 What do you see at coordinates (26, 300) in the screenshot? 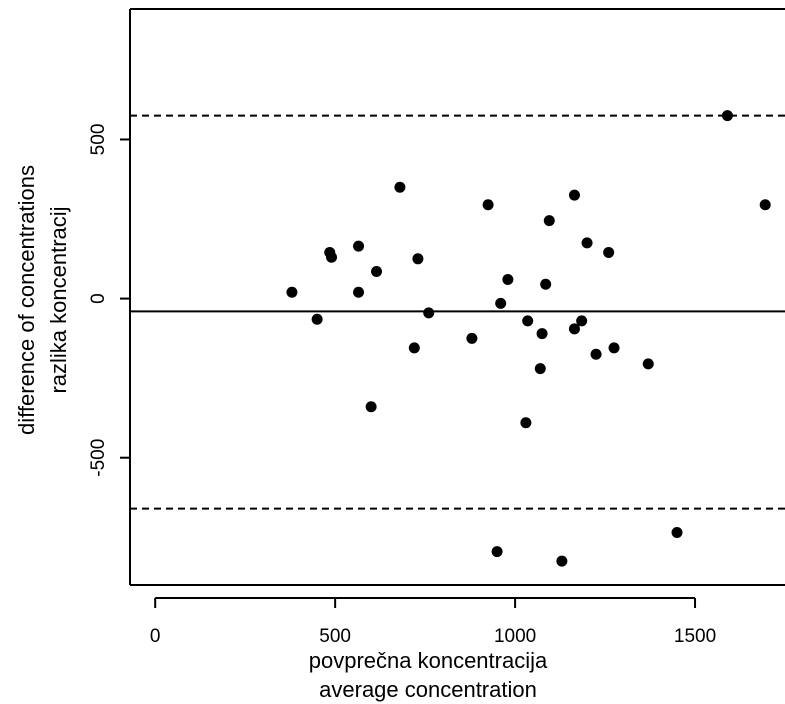
I see `y-axis-title: difference of concentrations` at bounding box center [26, 300].